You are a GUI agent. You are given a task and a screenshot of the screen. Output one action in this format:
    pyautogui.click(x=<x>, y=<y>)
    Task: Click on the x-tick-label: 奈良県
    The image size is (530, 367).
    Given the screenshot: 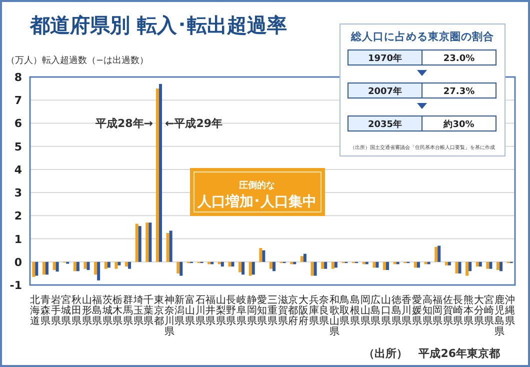 What is the action you would take?
    pyautogui.click(x=324, y=311)
    